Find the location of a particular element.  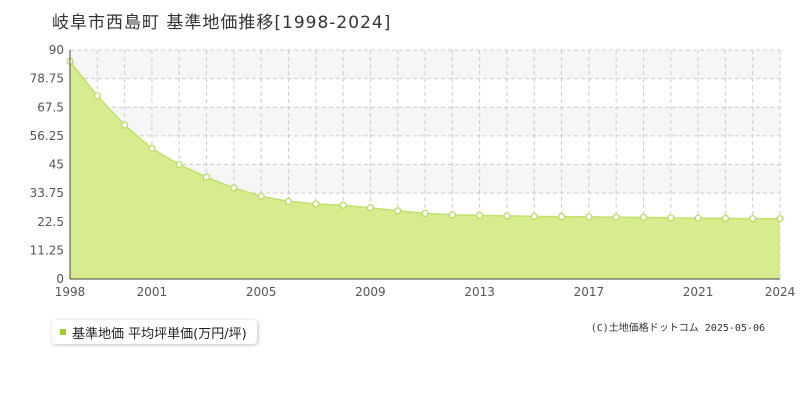

x-tick-label: 2024 is located at coordinates (780, 292).